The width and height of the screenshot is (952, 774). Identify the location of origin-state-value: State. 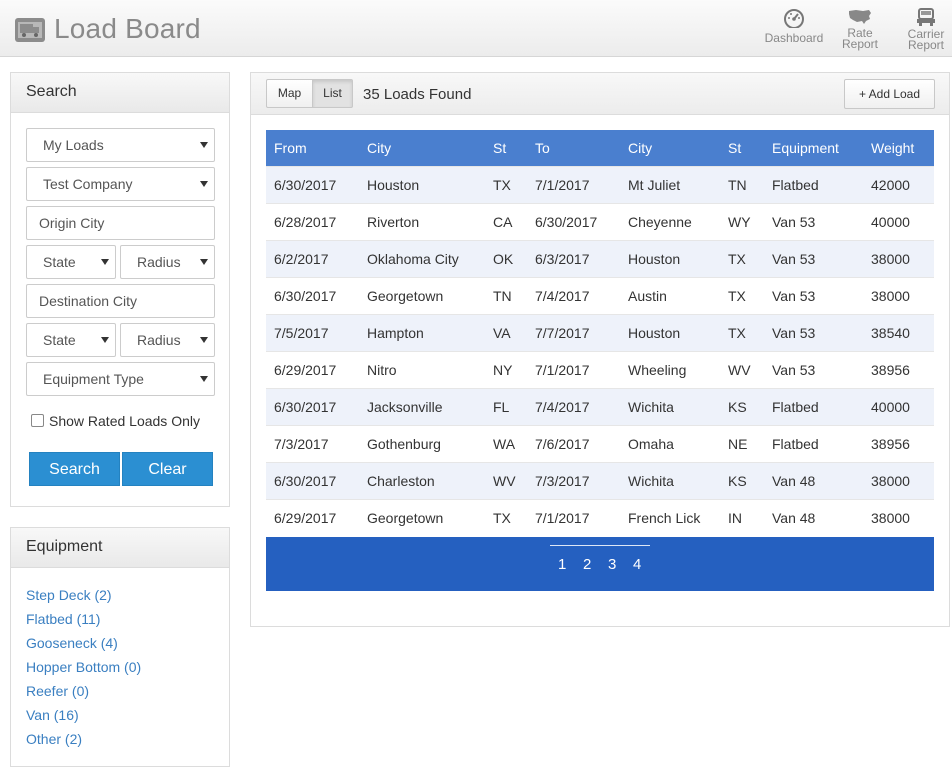
(59, 262).